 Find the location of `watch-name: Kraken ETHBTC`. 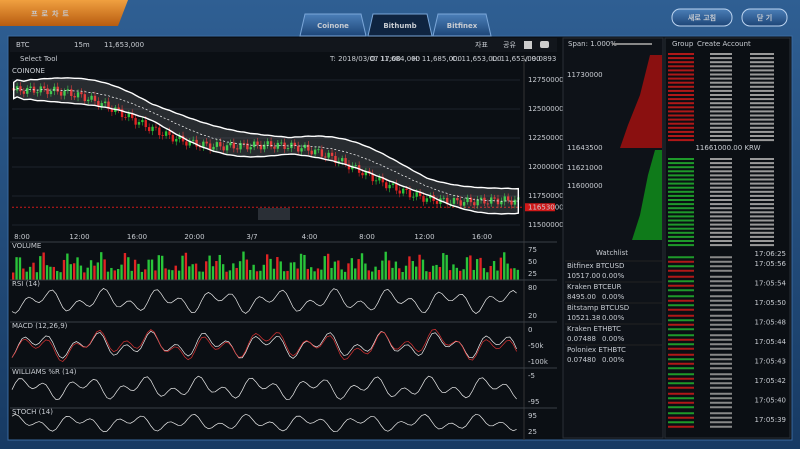

watch-name: Kraken ETHBTC is located at coordinates (594, 329).